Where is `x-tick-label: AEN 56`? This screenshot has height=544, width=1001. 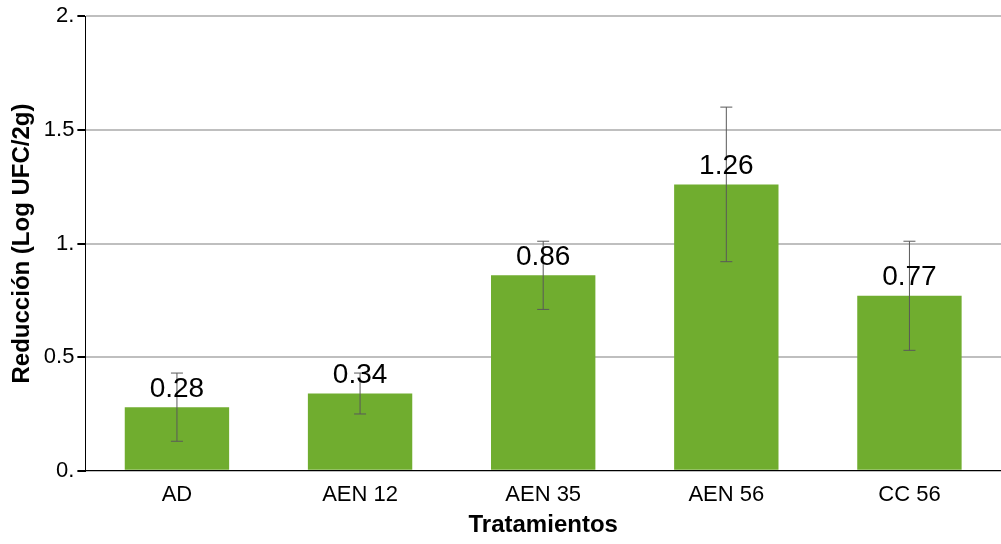 x-tick-label: AEN 56 is located at coordinates (726, 494).